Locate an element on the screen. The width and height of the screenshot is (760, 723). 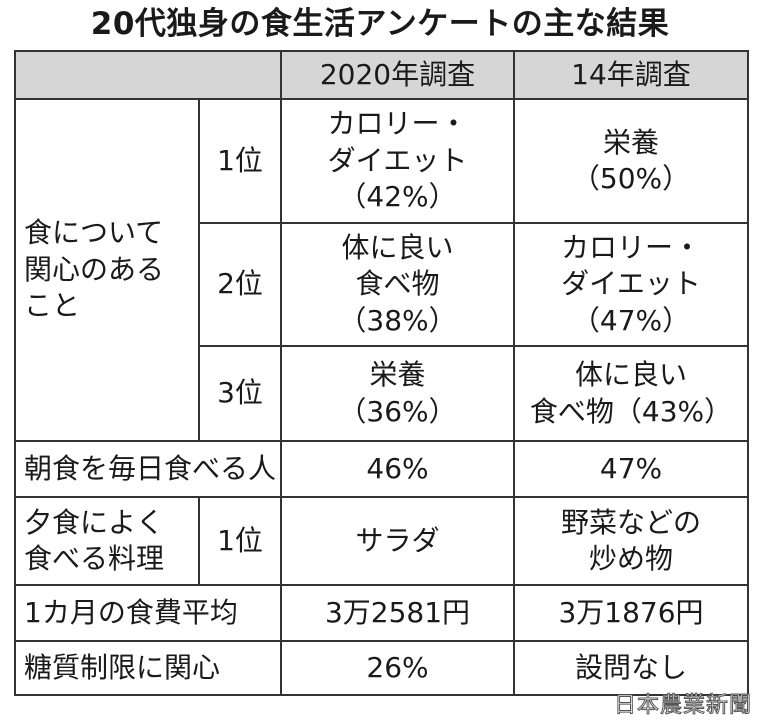
table-row: 3位 栄養 （36%） 体に良い 食べ物（43%） is located at coordinates (382, 393).